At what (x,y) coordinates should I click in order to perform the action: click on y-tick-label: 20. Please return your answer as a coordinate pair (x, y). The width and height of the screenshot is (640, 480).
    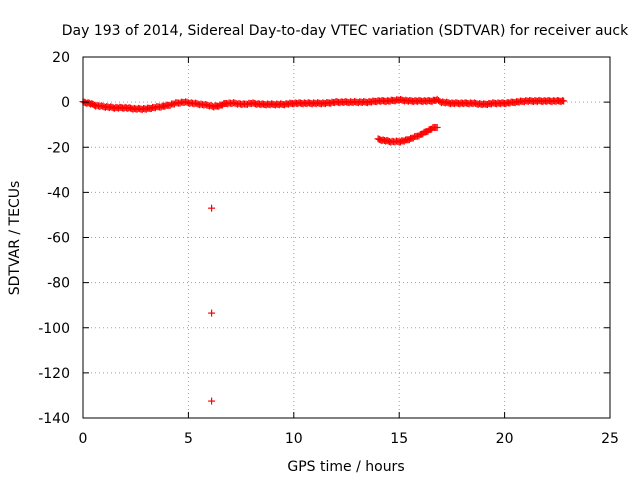
    Looking at the image, I should click on (61, 58).